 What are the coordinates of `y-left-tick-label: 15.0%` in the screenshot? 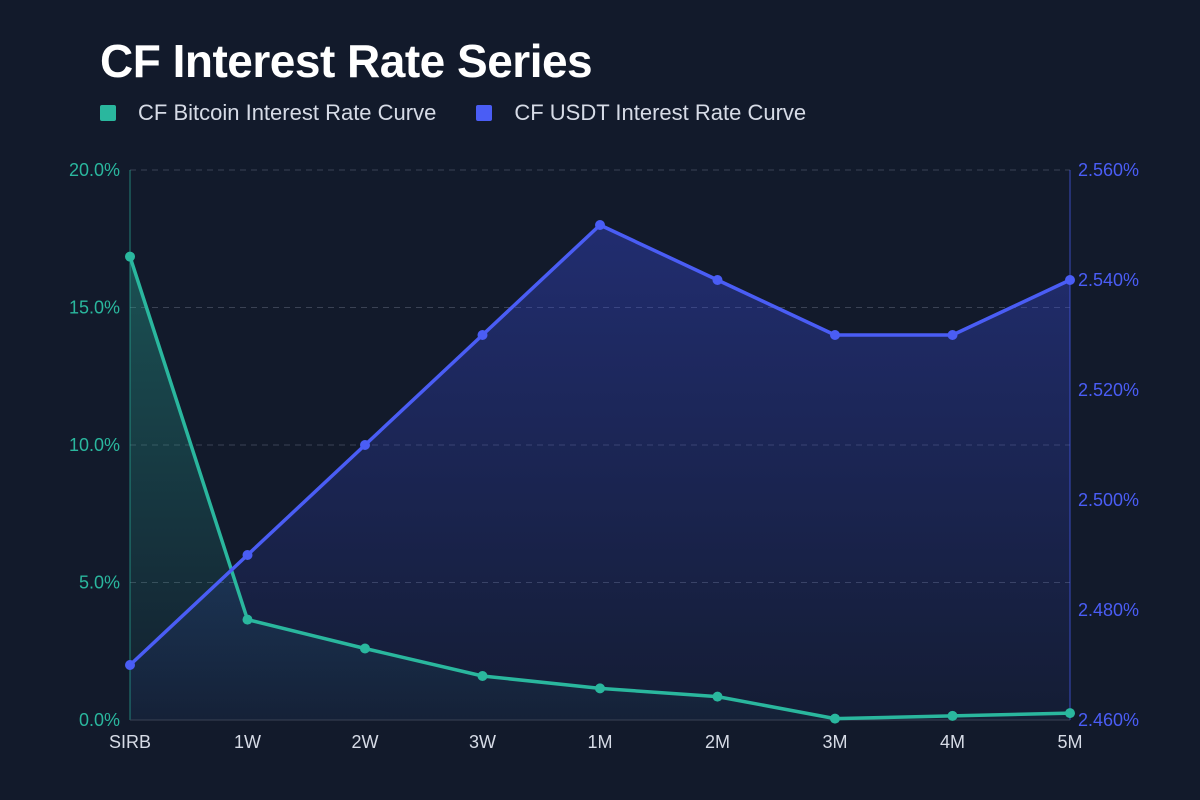 It's located at (94, 308).